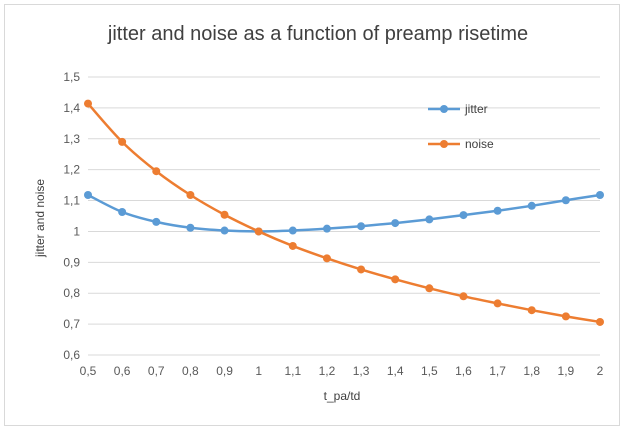  What do you see at coordinates (566, 371) in the screenshot?
I see `x-tick-label: 1,9` at bounding box center [566, 371].